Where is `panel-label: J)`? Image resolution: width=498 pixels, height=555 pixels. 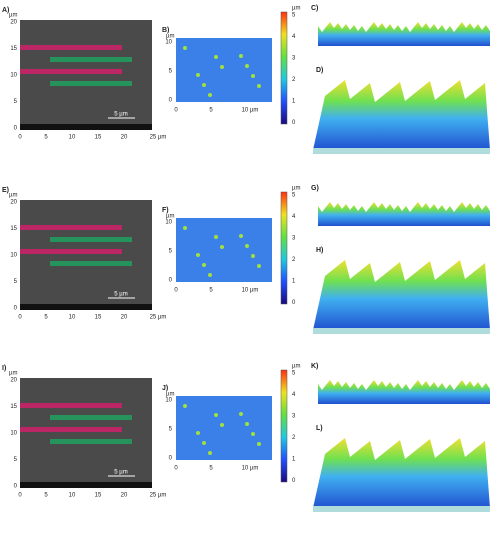
panel-label: J) is located at coordinates (165, 388).